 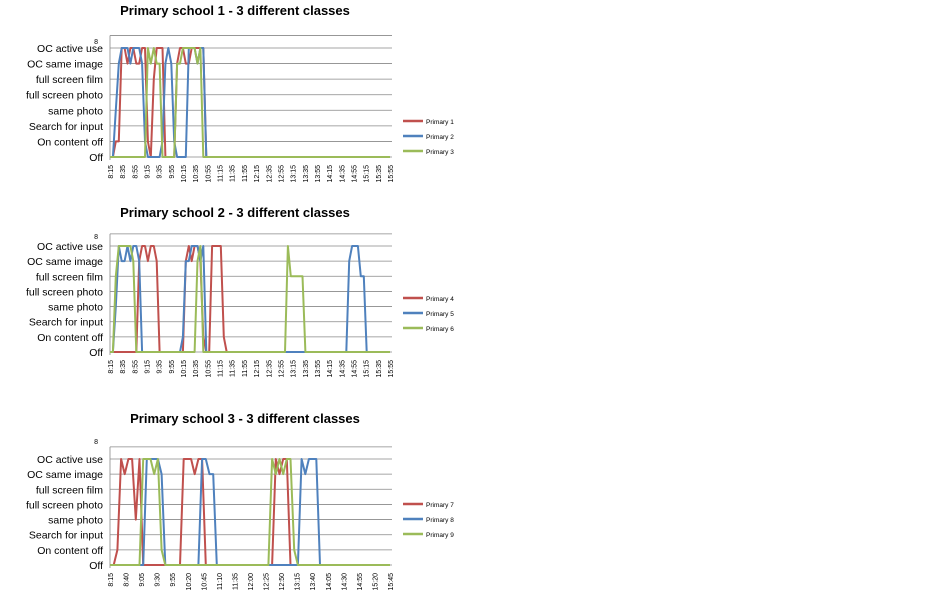 I want to click on legend-label: Primary 5, so click(x=440, y=314).